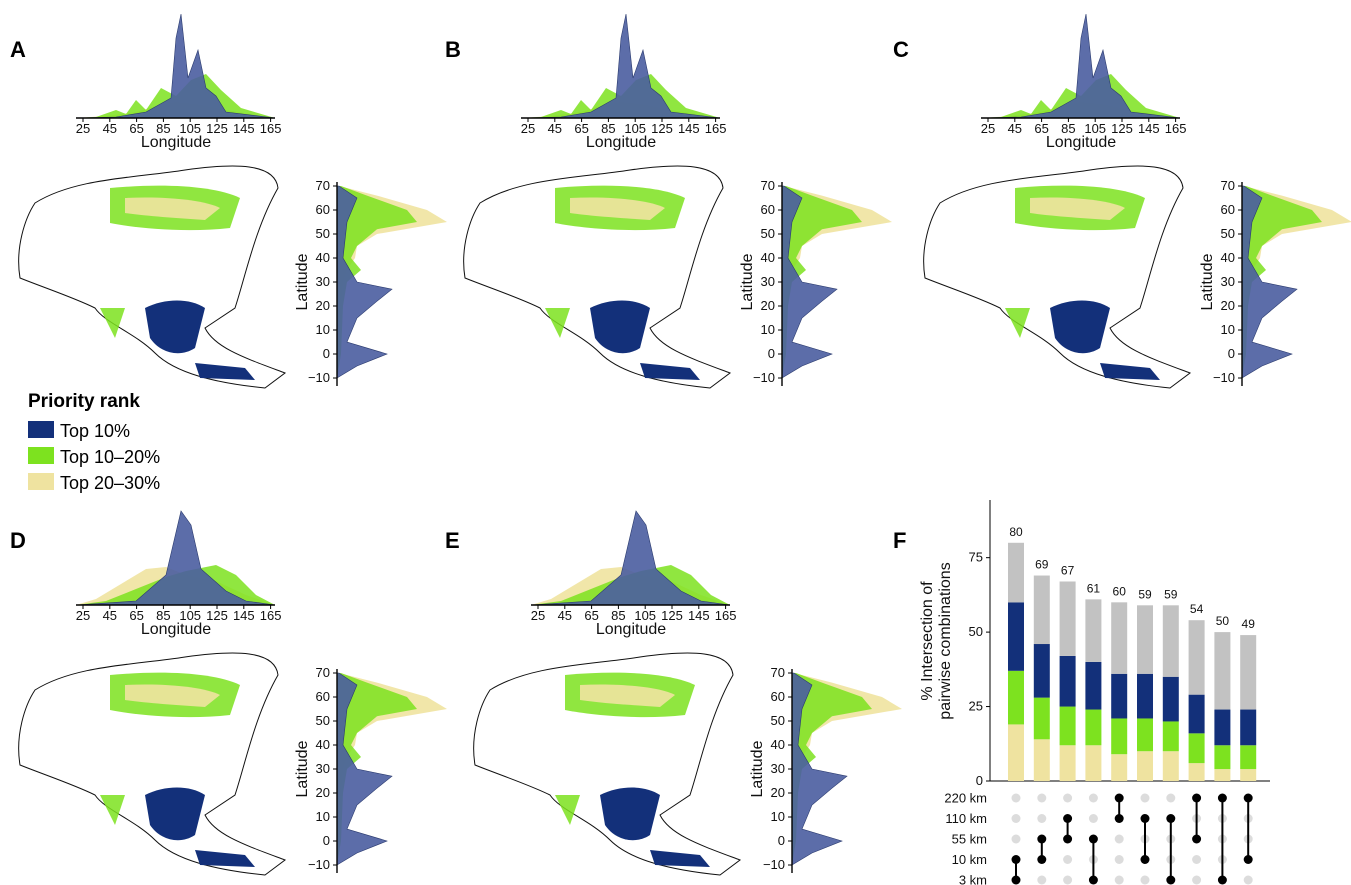  Describe the element at coordinates (1068, 570) in the screenshot. I see `bar-total-label: 67` at that location.